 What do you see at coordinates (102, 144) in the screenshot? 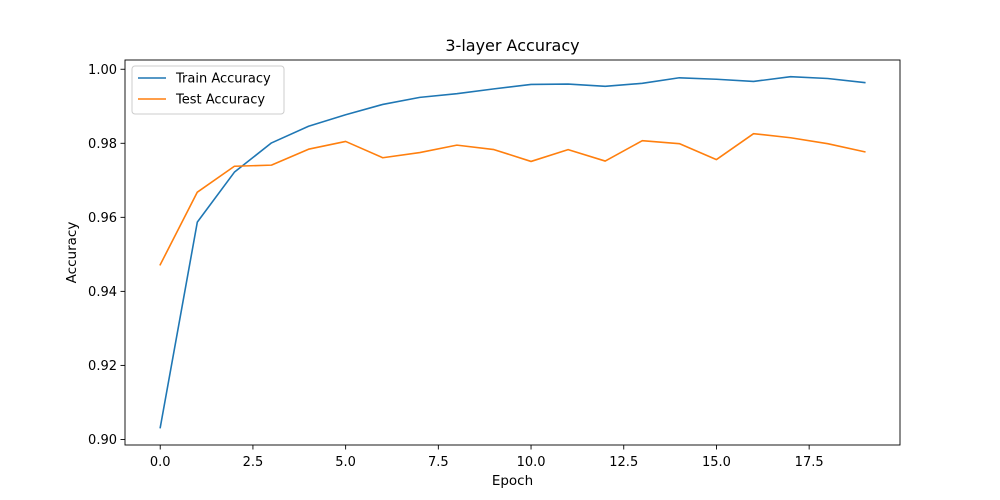
I see `y-tick-label: 0.98` at bounding box center [102, 144].